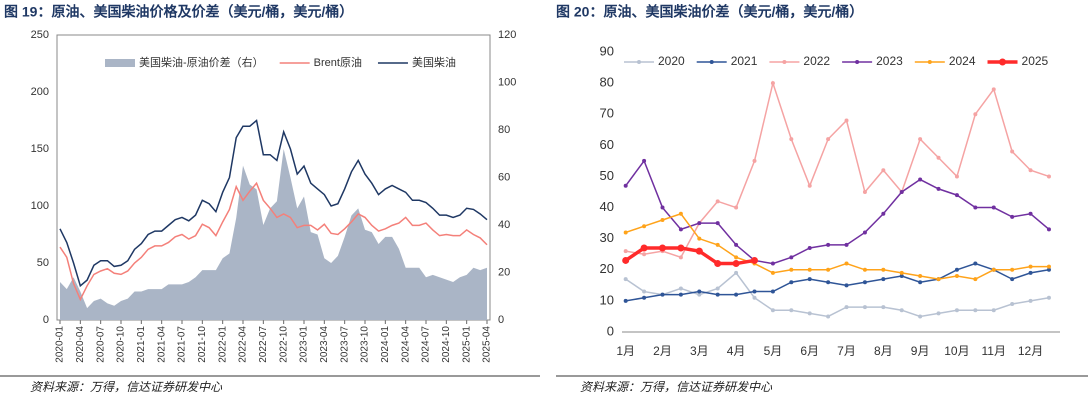  Describe the element at coordinates (304, 344) in the screenshot. I see `x-tick-label: 2023-01` at that location.